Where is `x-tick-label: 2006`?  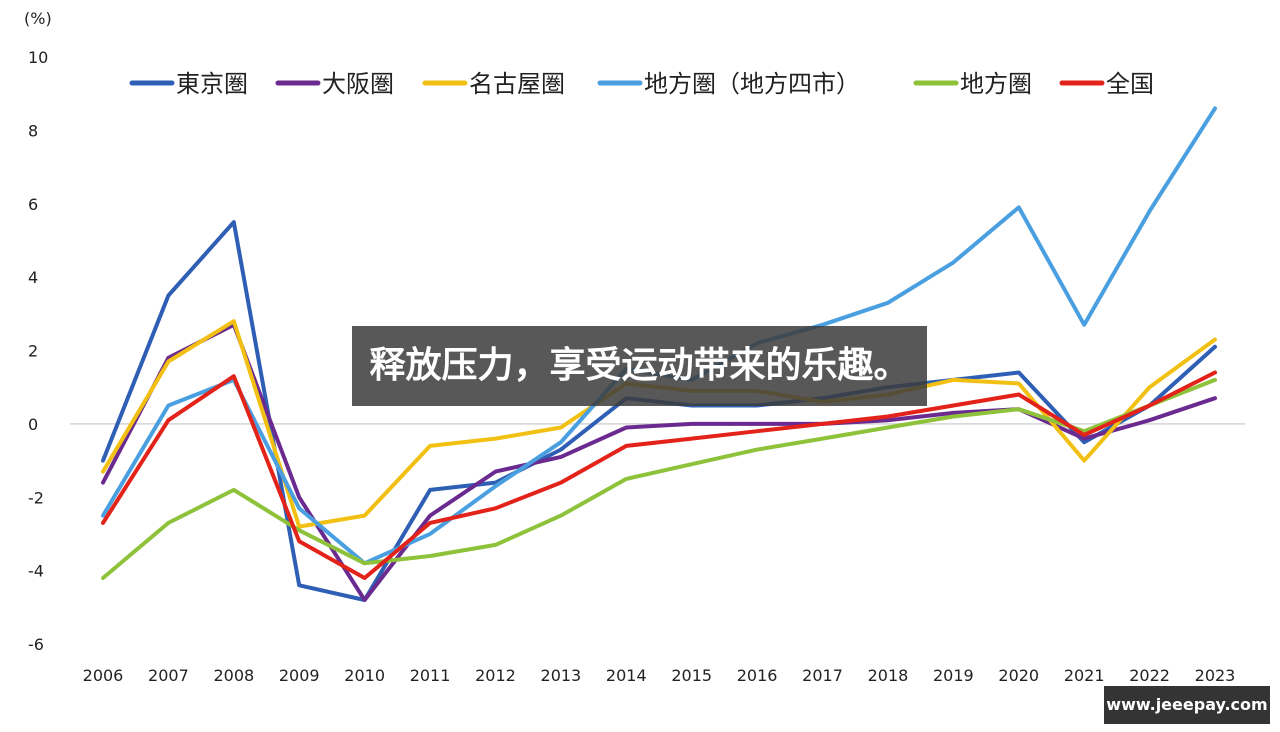 x-tick-label: 2006 is located at coordinates (103, 675).